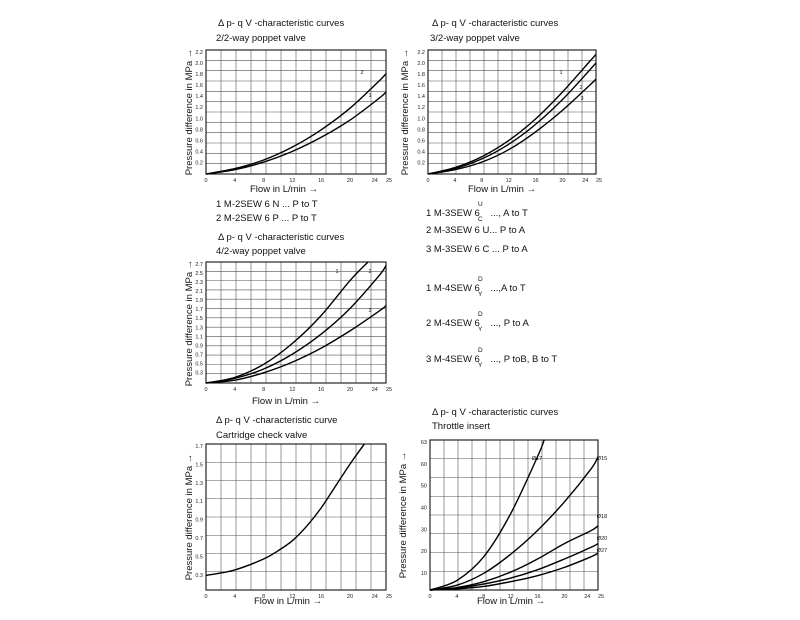  Describe the element at coordinates (562, 181) in the screenshot. I see `chart2-xtick: 20` at that location.